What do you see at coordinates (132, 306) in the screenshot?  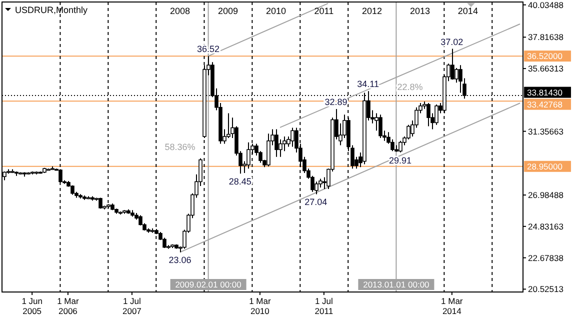 I see `x-tick-label: 1 Jul 2007` at bounding box center [132, 306].